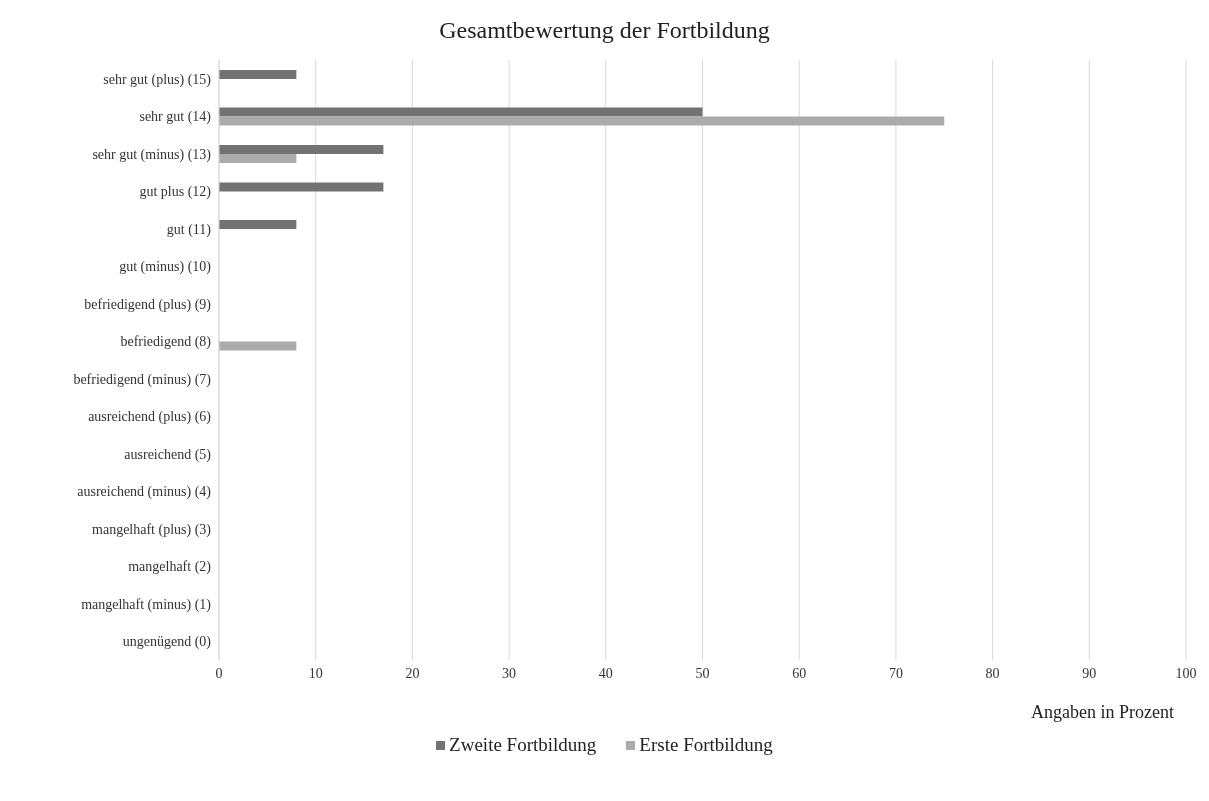 The image size is (1209, 801). Describe the element at coordinates (157, 79) in the screenshot. I see `y-tick-label: sehr gut (plus) (15)` at that location.